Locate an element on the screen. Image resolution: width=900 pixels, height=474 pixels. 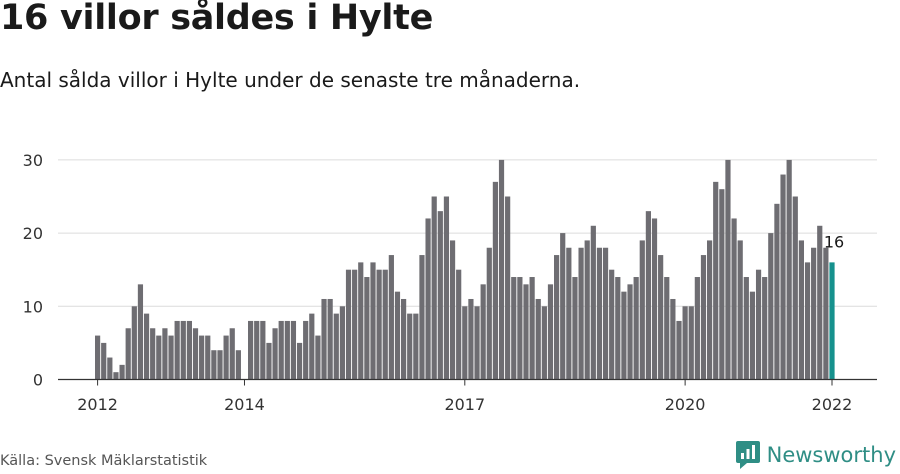
y-tick-label: 20 is located at coordinates (33, 233).